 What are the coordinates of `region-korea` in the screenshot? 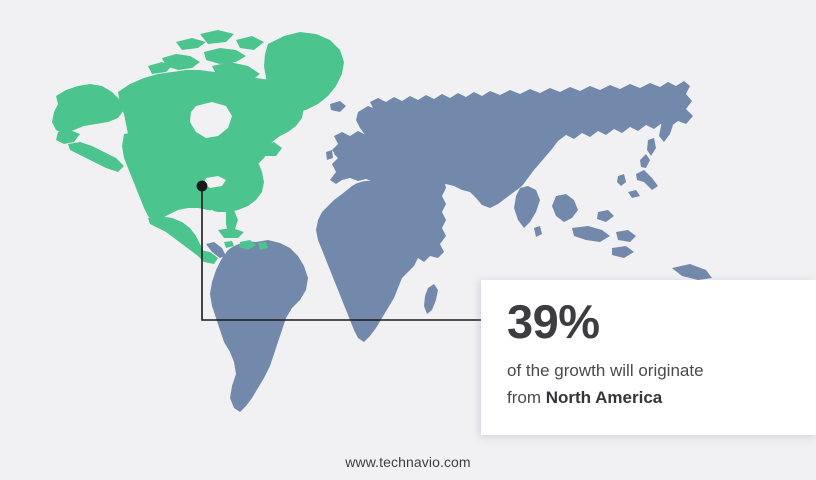 It's located at (621, 180).